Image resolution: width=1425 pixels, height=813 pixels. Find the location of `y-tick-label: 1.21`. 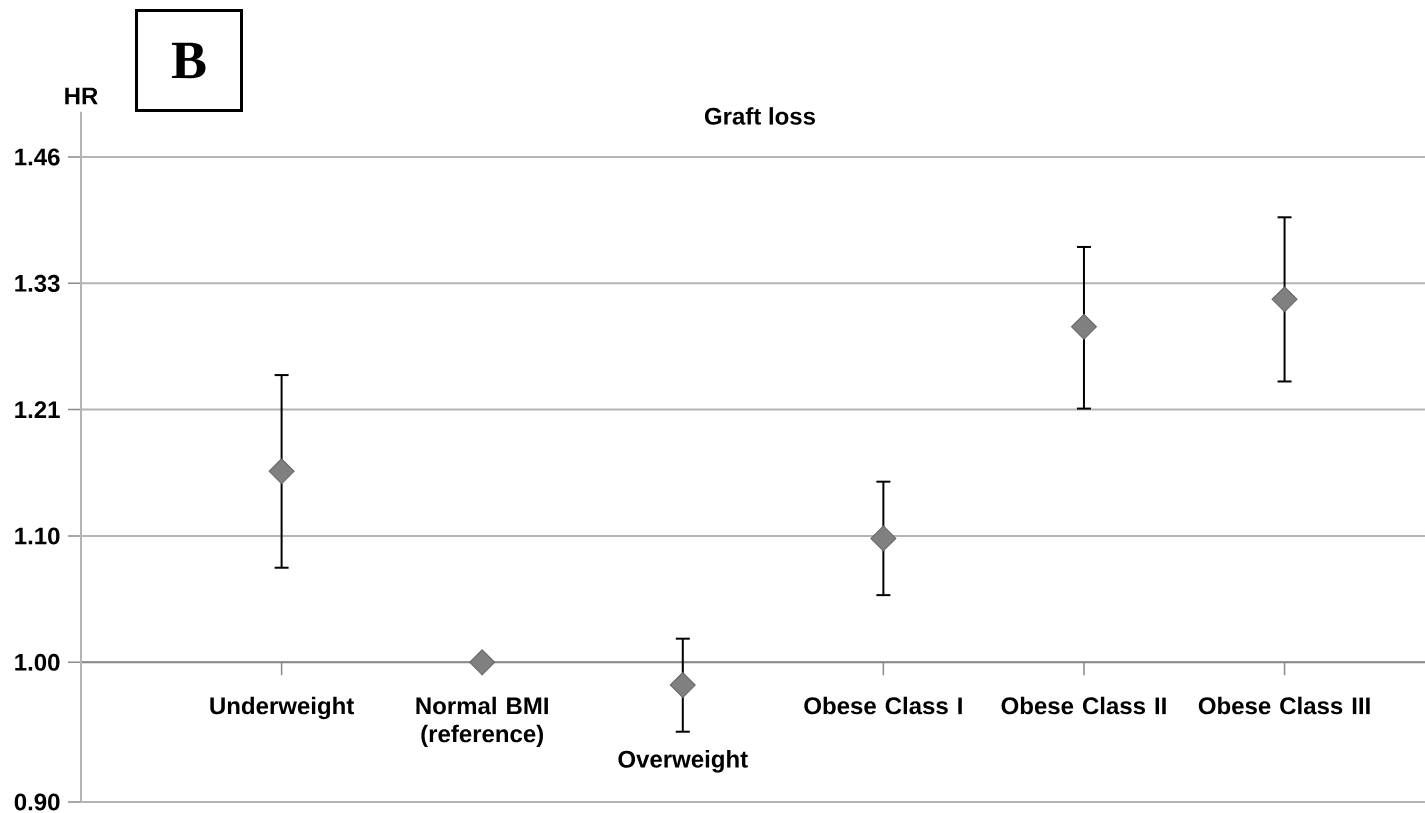

y-tick-label: 1.21 is located at coordinates (37, 409).